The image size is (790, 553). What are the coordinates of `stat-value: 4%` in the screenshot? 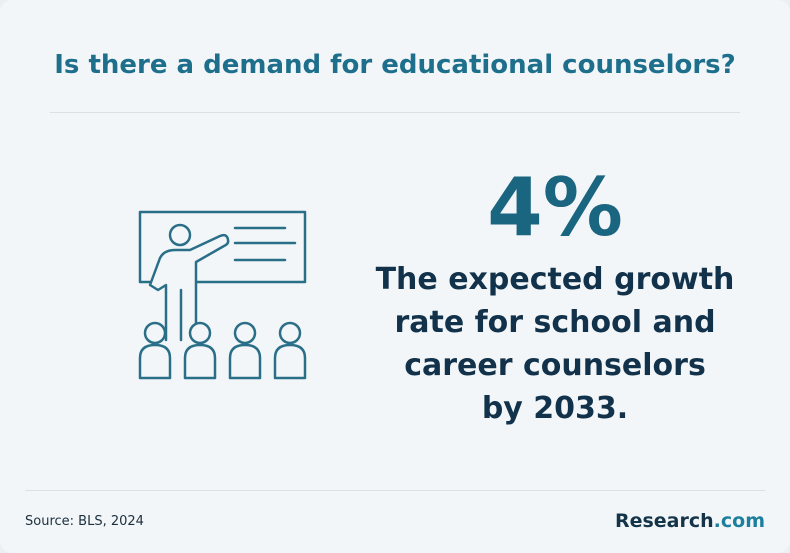 It's located at (555, 207).